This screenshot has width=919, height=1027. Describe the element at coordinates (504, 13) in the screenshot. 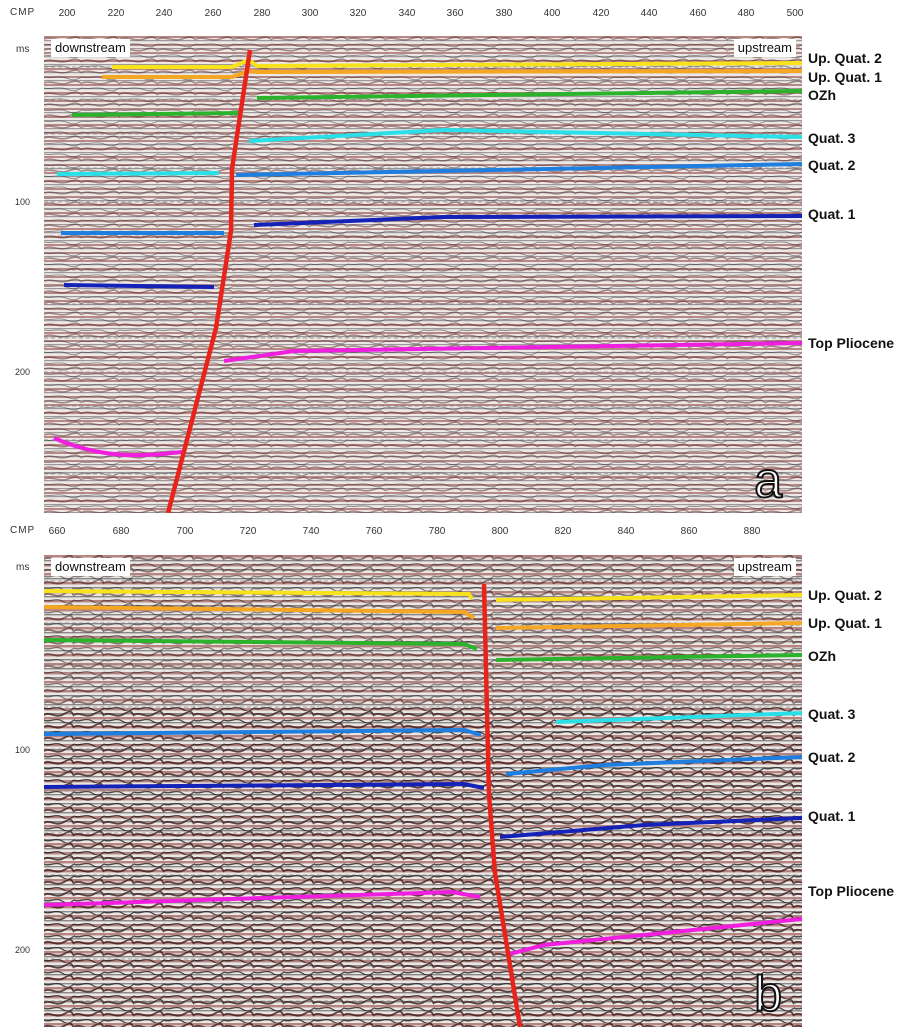

I see `cmp-tick: 380` at that location.